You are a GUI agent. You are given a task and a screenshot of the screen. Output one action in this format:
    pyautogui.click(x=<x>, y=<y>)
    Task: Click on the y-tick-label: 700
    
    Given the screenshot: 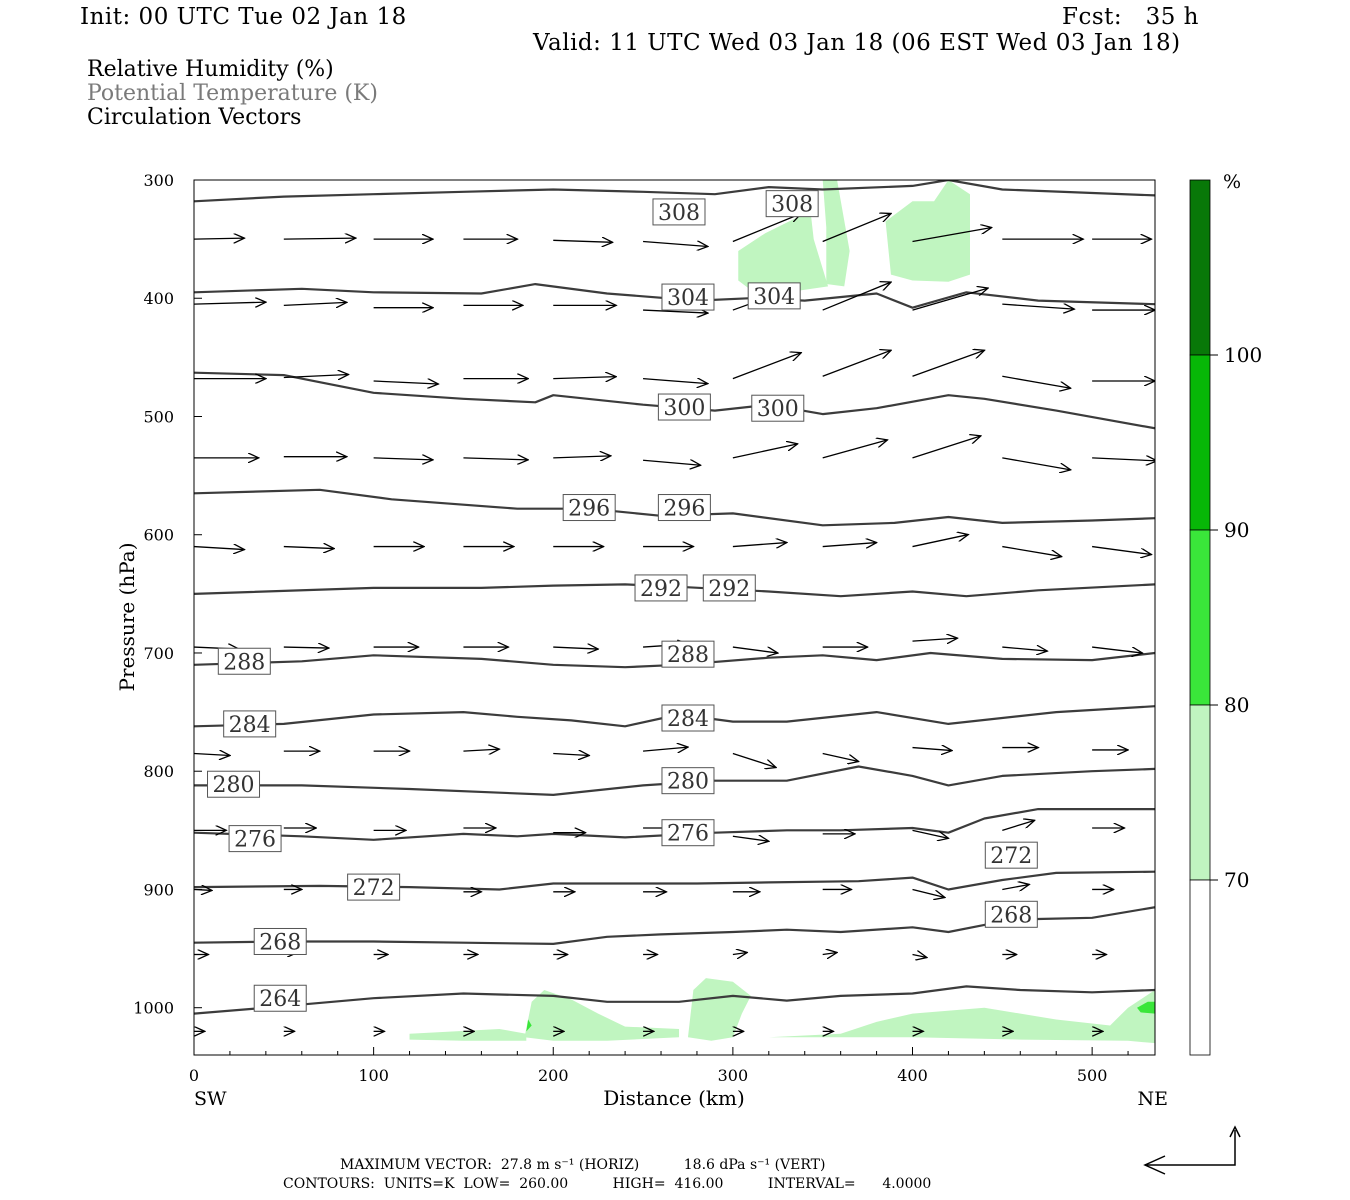 What is the action you would take?
    pyautogui.click(x=158, y=653)
    